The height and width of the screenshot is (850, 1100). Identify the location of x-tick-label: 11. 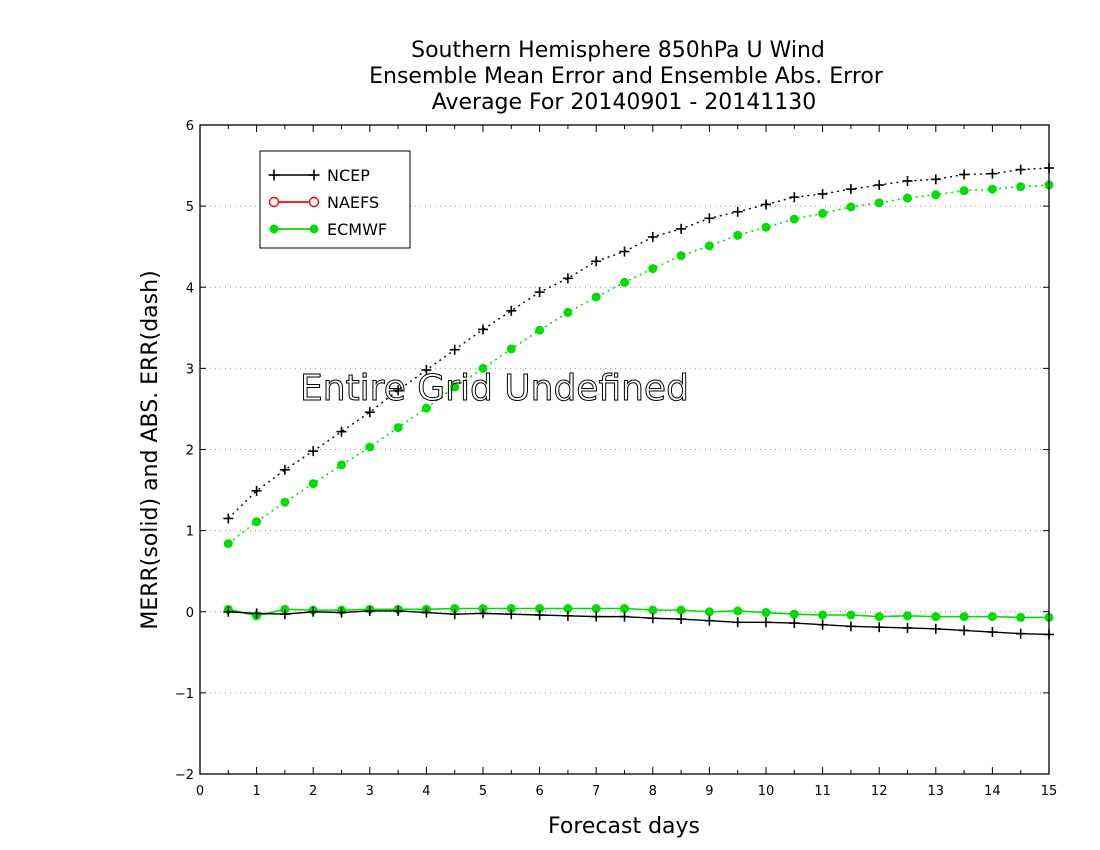
(822, 791).